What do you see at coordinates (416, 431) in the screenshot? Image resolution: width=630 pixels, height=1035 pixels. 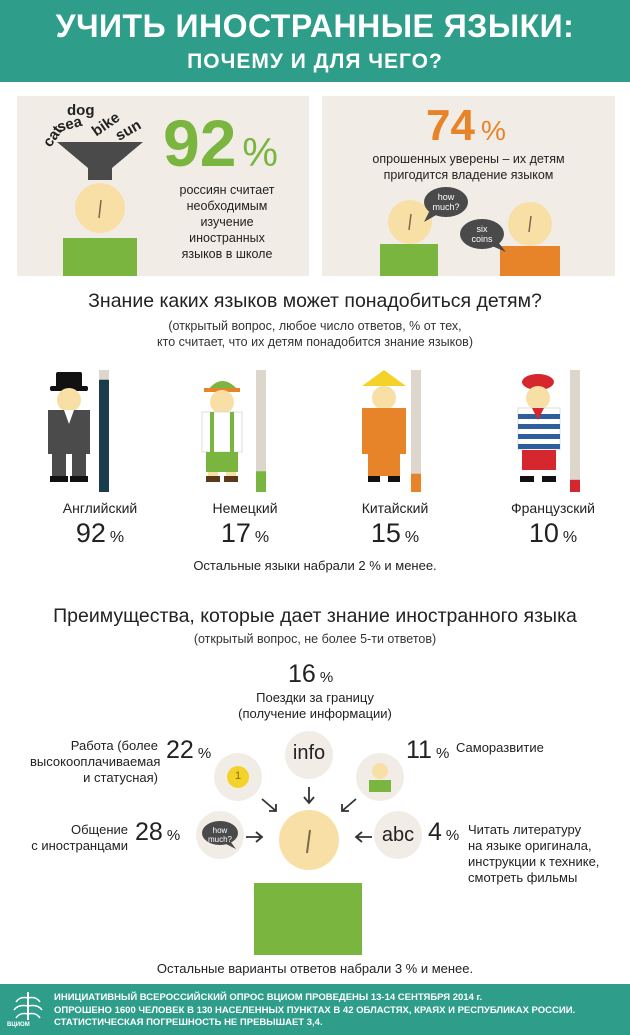 I see `bar-track-chinese` at bounding box center [416, 431].